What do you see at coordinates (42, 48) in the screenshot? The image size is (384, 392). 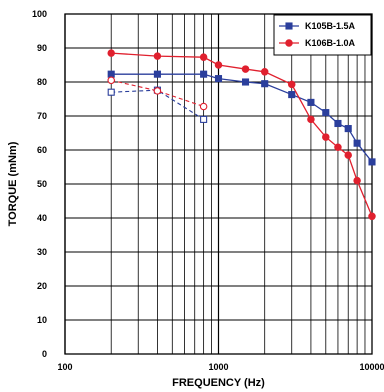 I see `y-tick-label: 90` at bounding box center [42, 48].